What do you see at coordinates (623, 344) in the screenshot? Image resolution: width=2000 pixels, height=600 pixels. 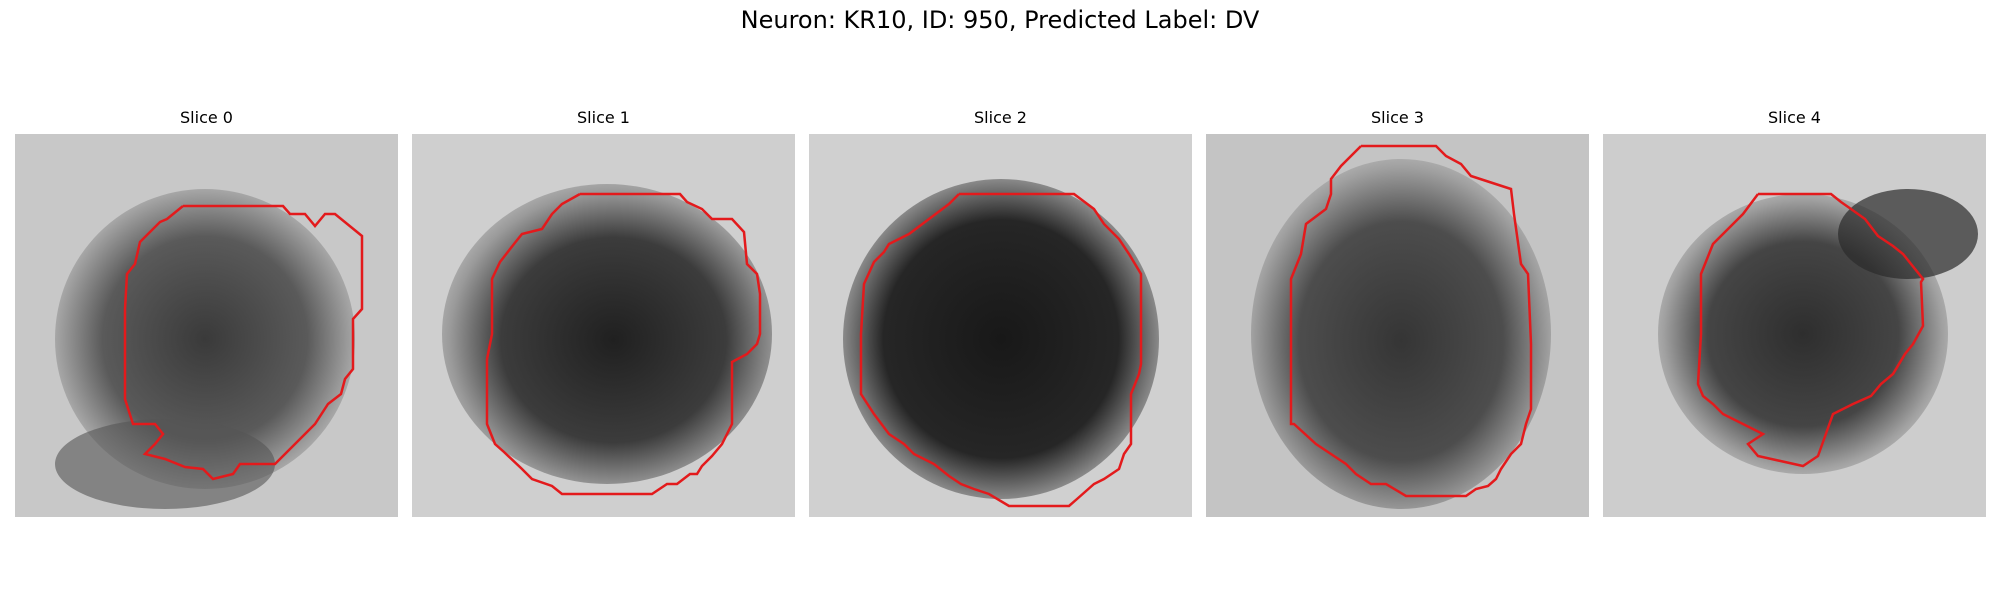 I see `slice-1-contour` at bounding box center [623, 344].